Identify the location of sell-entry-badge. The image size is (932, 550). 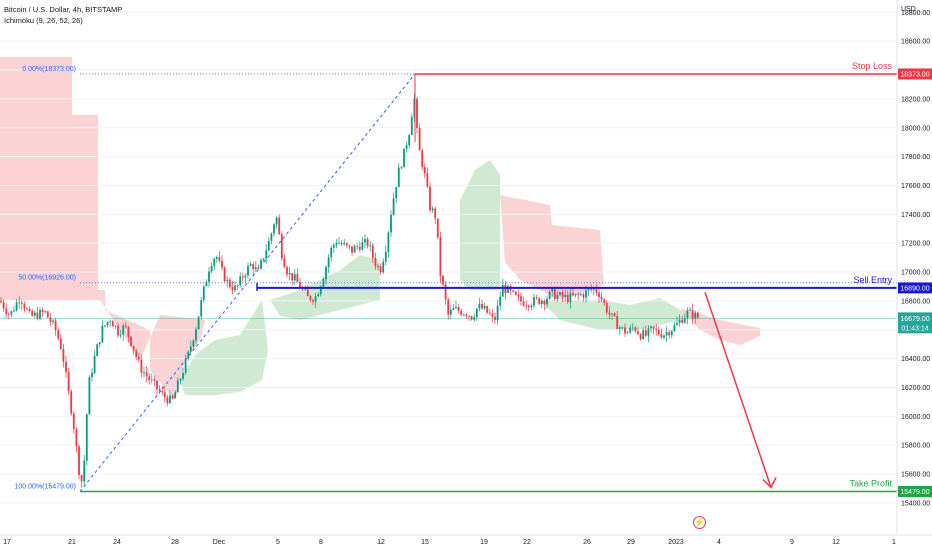
(915, 288).